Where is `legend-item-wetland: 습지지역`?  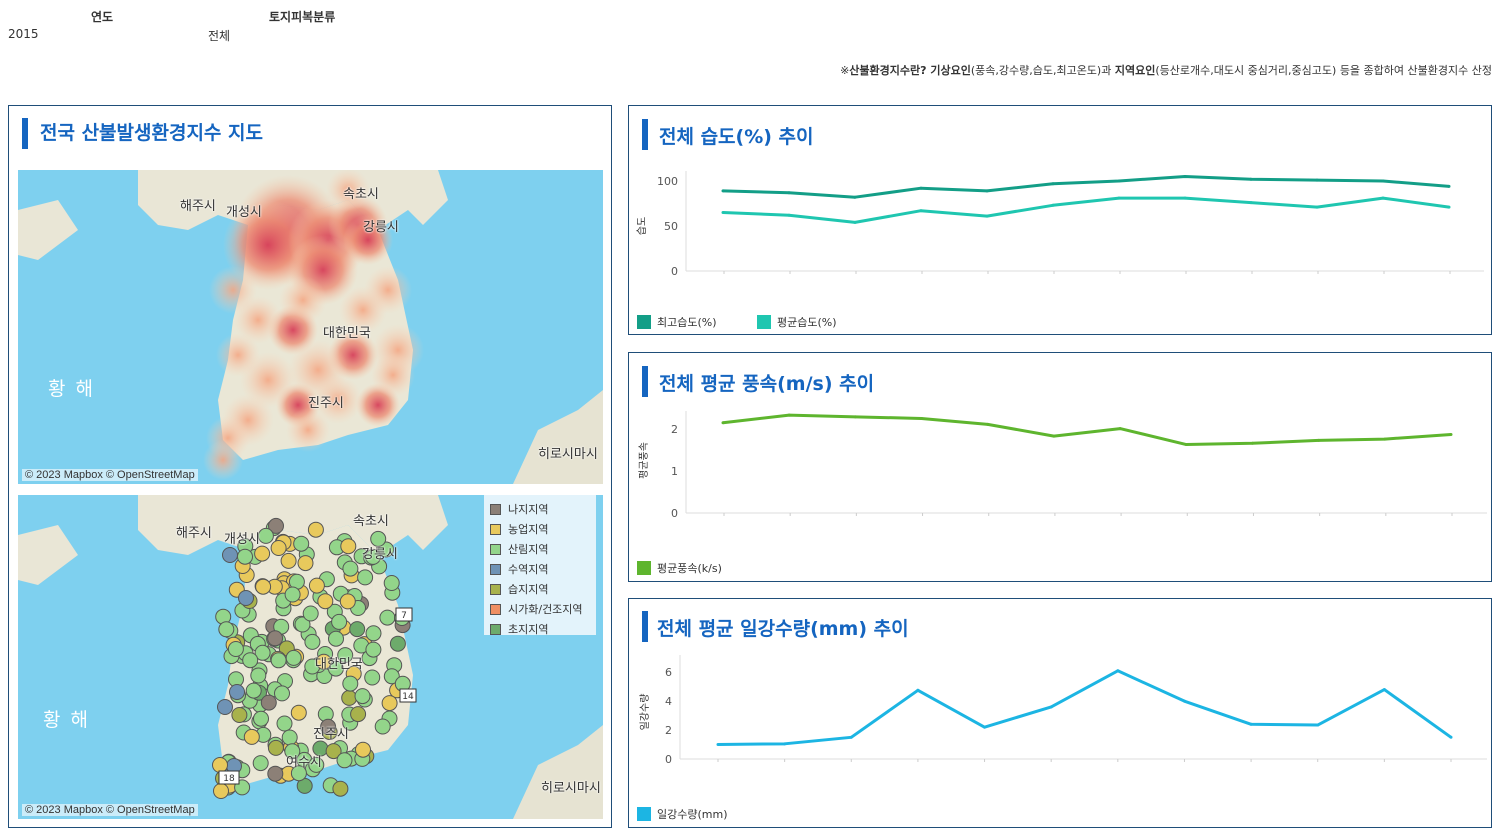
legend-item-wetland: 습지지역 is located at coordinates (540, 589).